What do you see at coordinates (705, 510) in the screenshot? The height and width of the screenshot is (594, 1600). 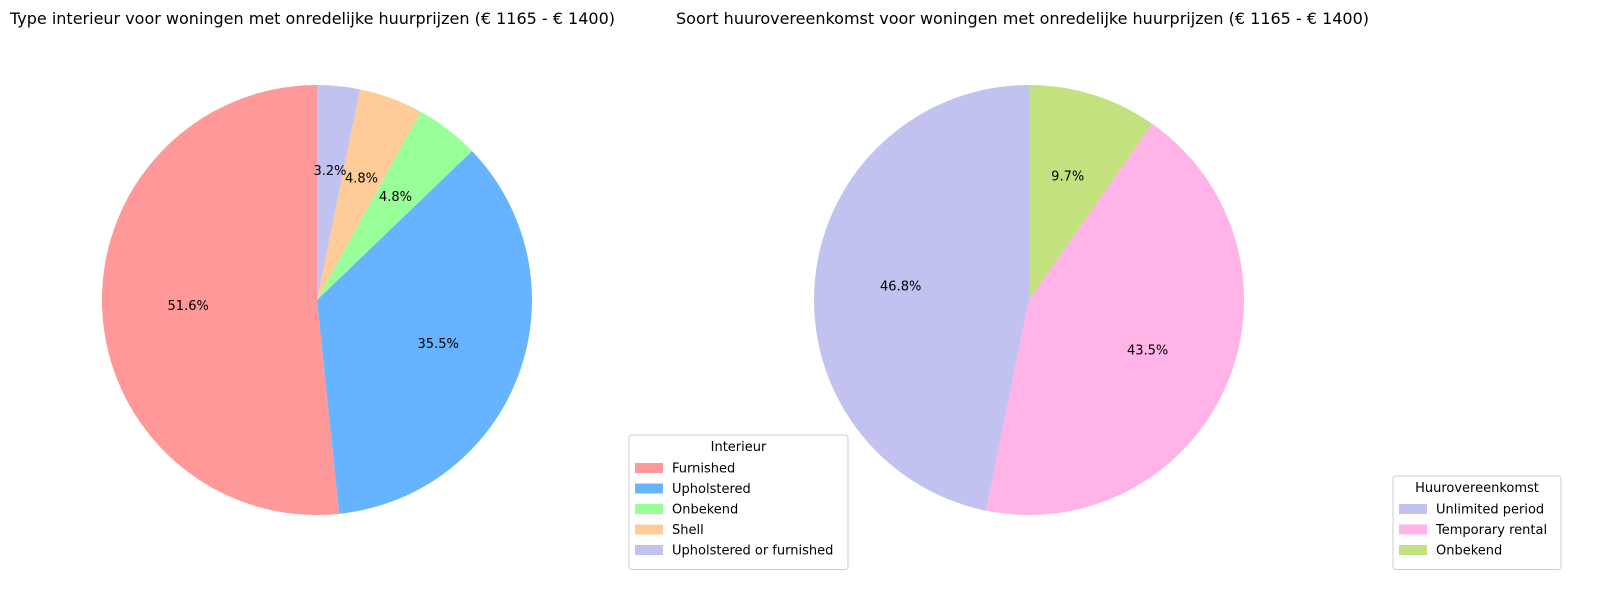 I see `interieur-legend-label-onbekend: Onbekend` at bounding box center [705, 510].